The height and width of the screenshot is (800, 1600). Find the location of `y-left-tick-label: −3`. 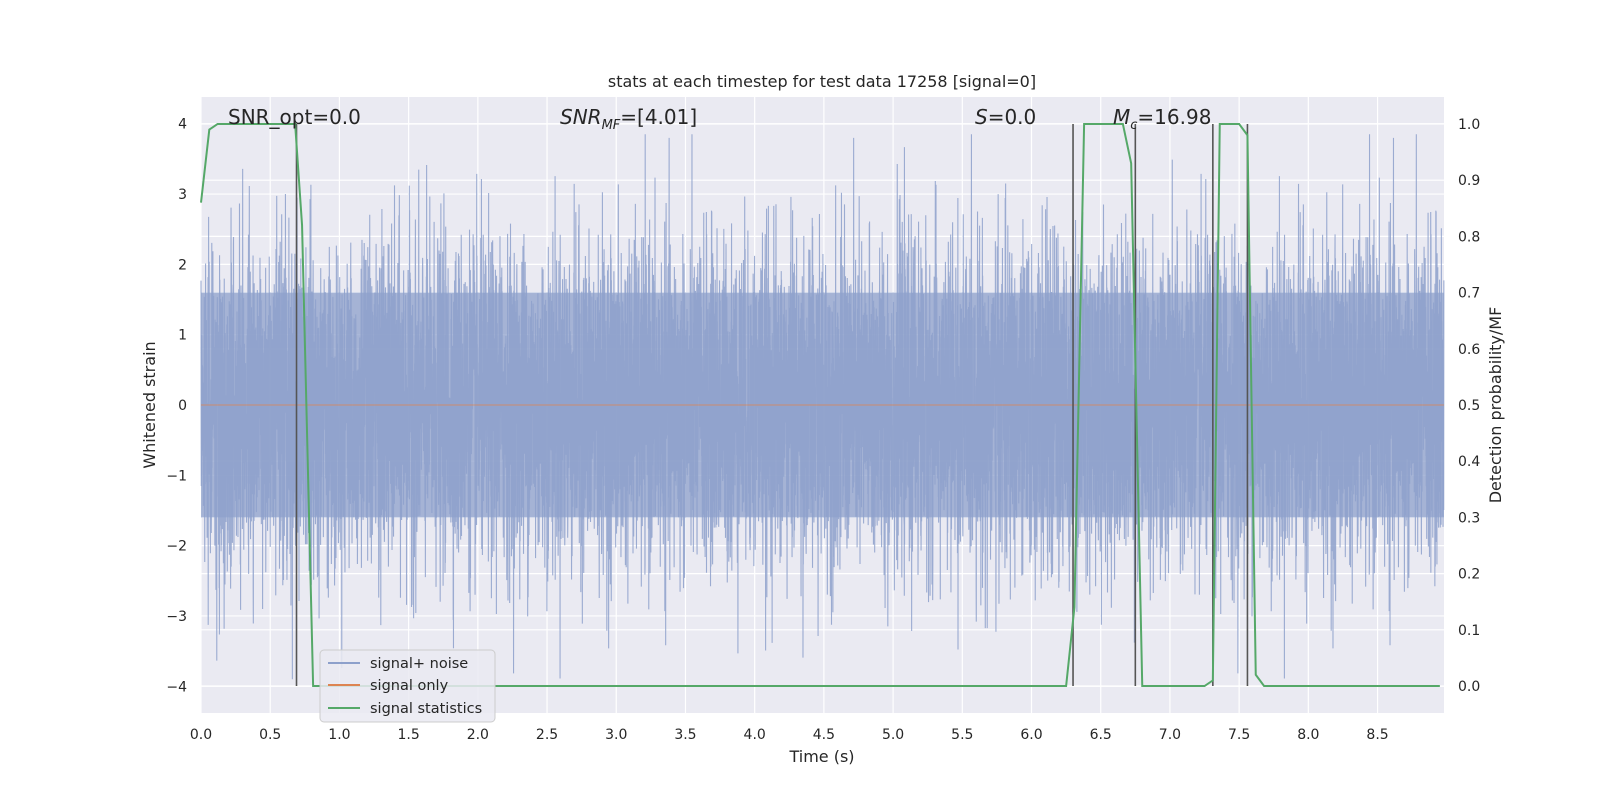

y-left-tick-label: −3 is located at coordinates (176, 617).